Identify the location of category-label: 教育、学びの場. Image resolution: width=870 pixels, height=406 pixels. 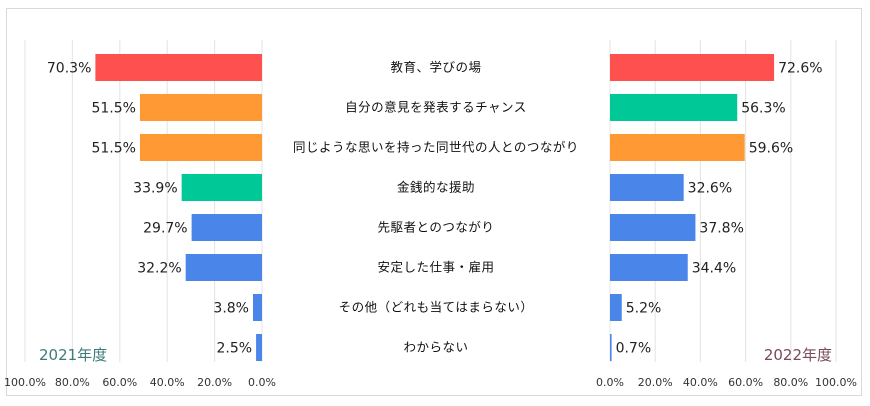
(435, 67).